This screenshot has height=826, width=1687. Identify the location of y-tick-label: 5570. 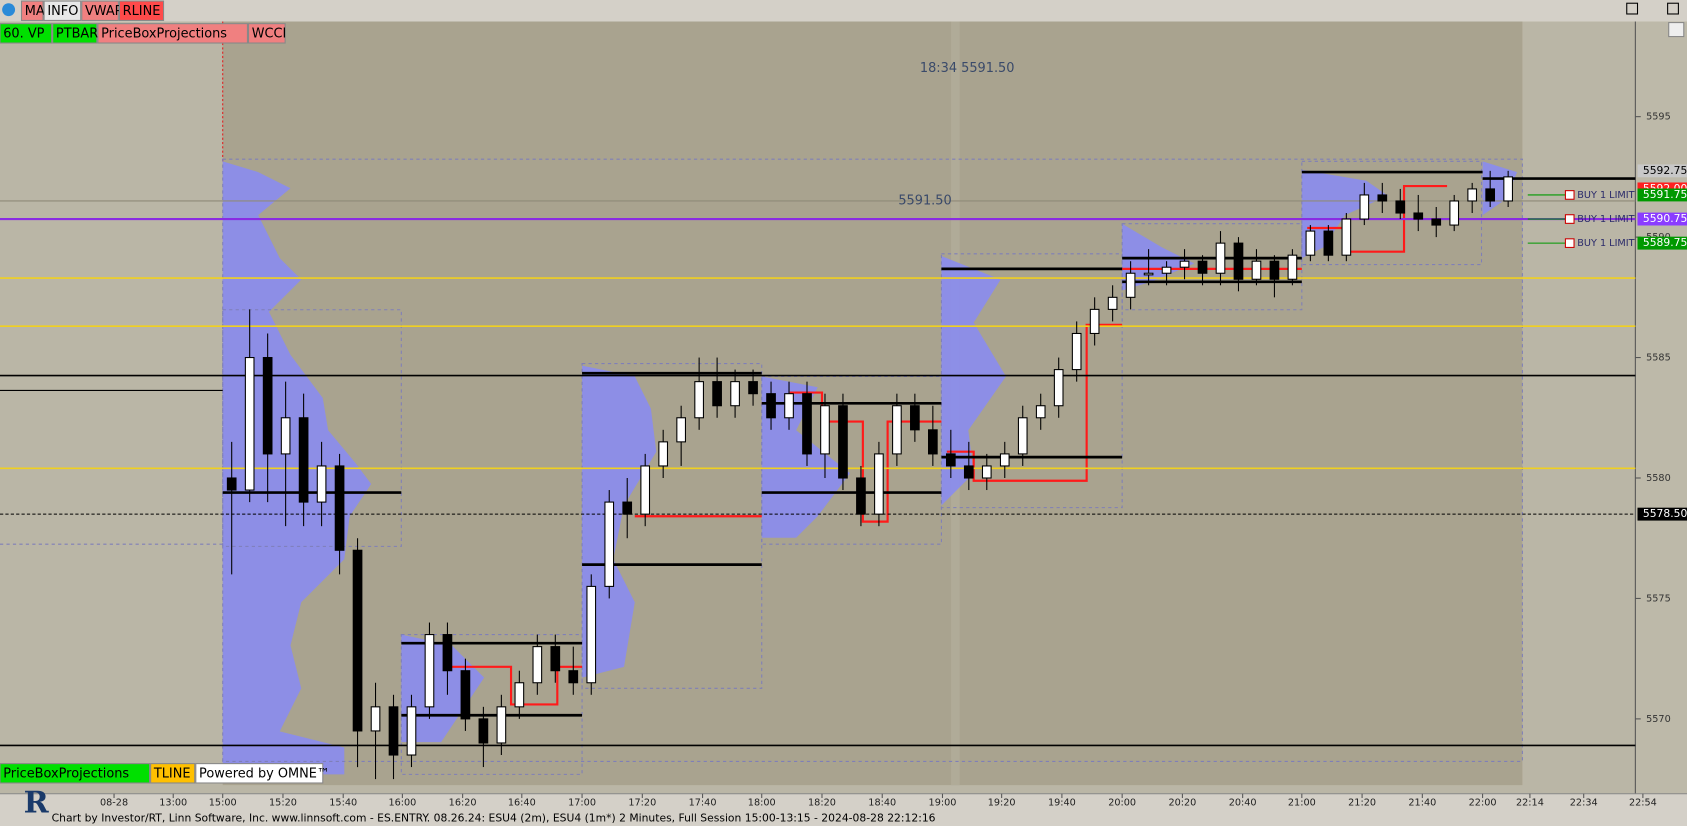
(1658, 719).